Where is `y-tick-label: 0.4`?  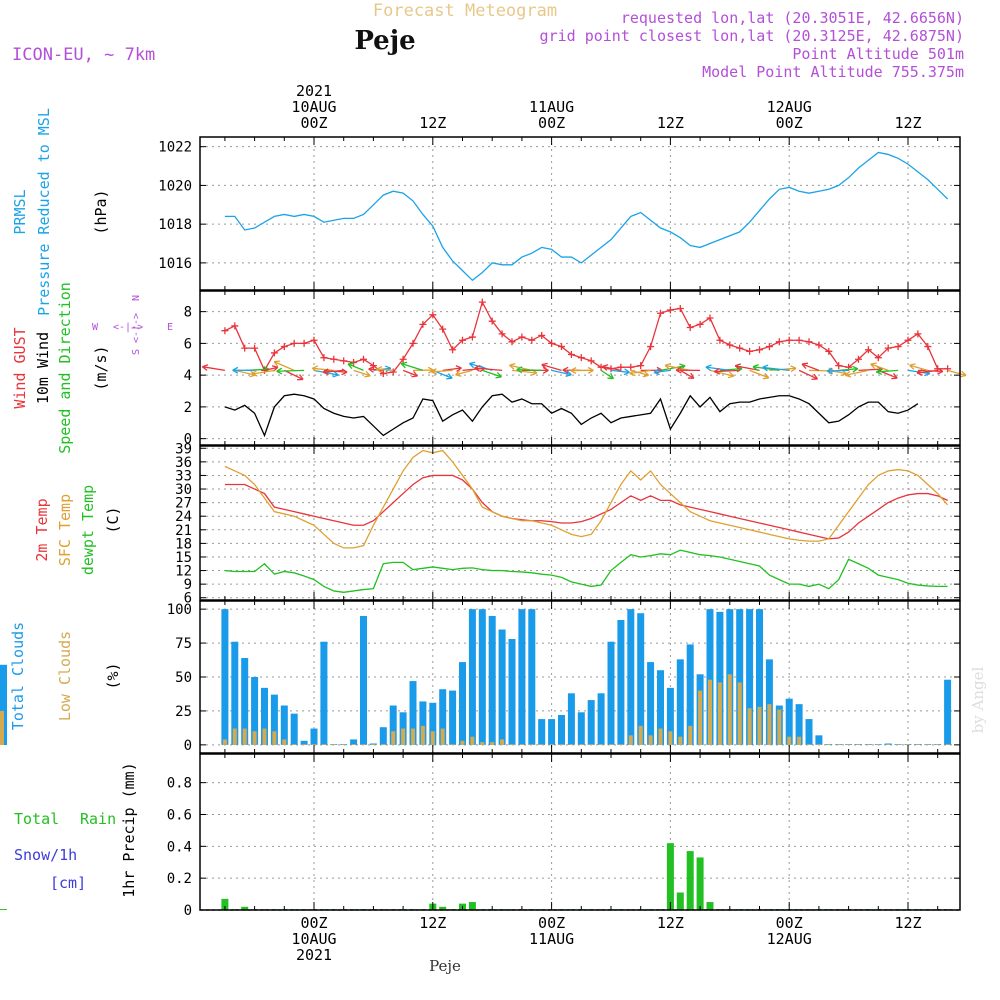 y-tick-label: 0.4 is located at coordinates (179, 847).